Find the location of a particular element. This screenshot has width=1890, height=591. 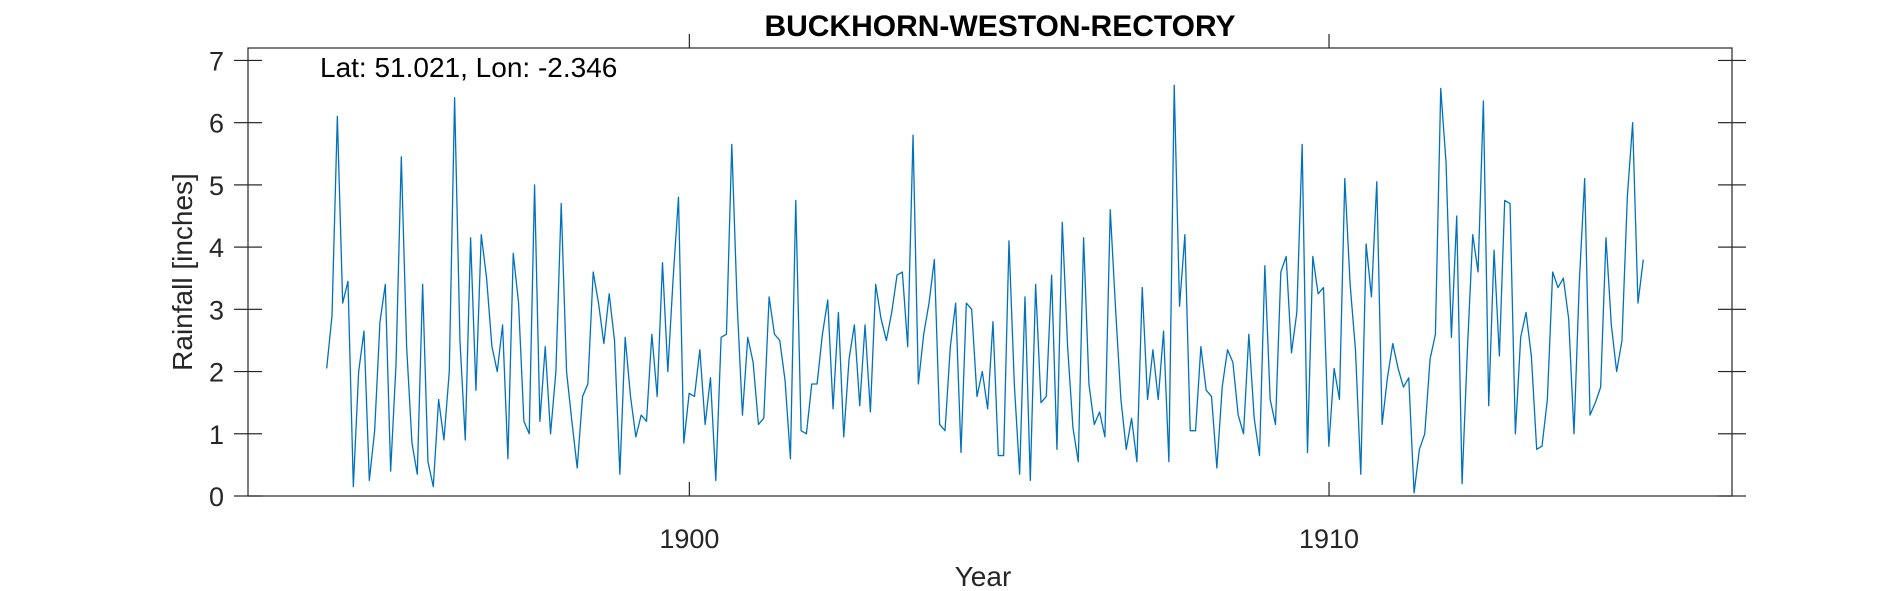

y-tick-label: 1 is located at coordinates (216, 435).